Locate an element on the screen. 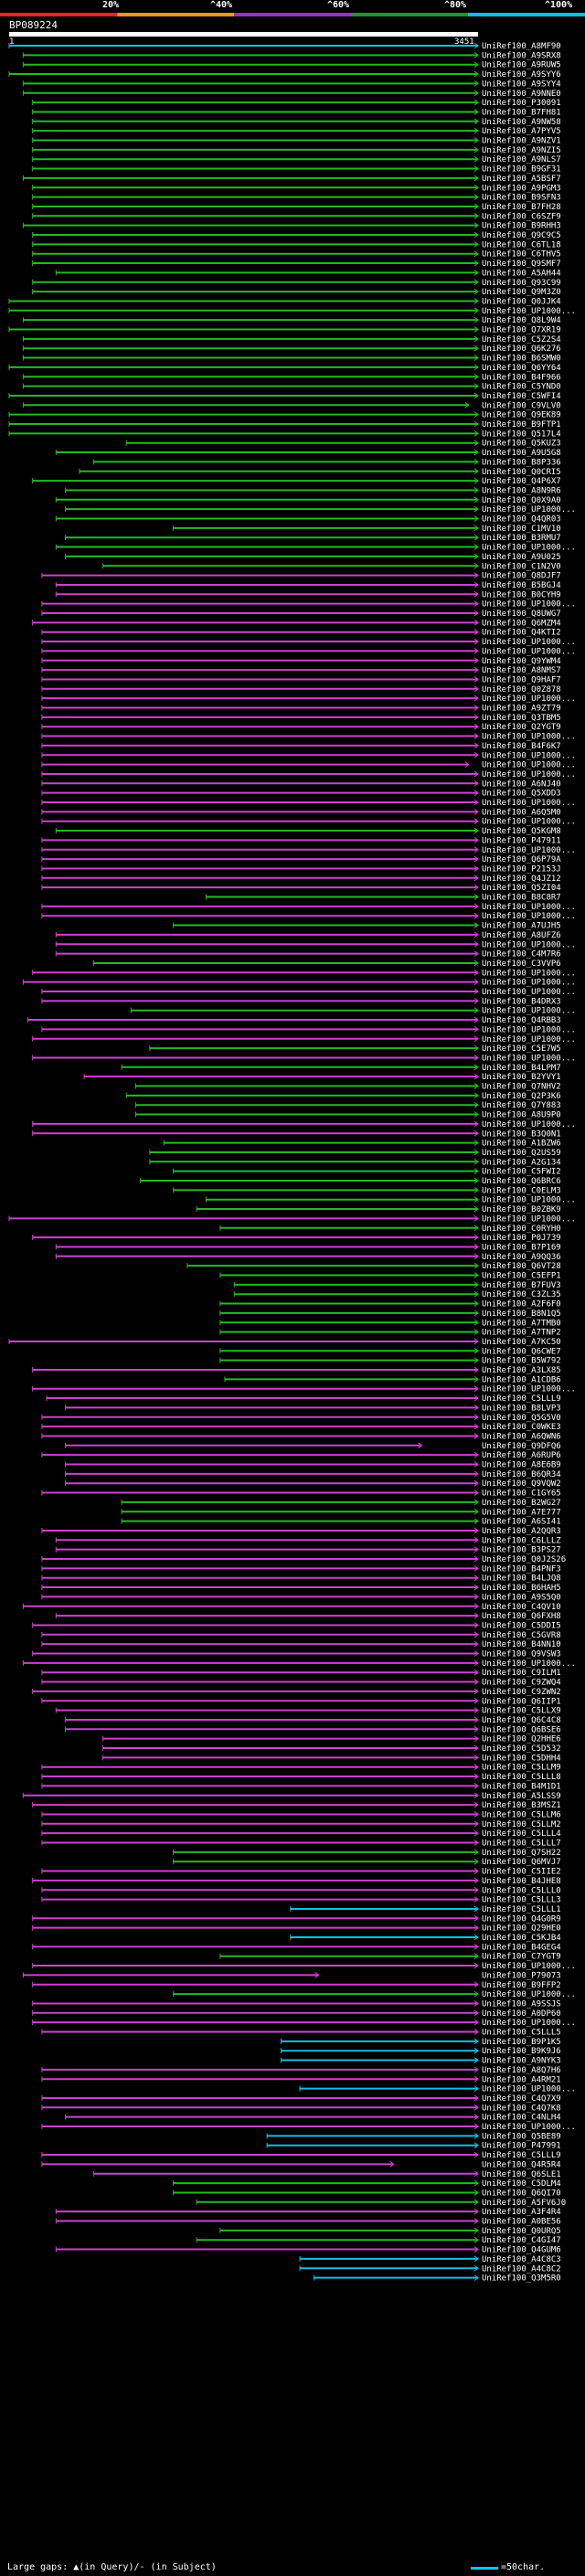 This screenshot has height=2576, width=585. hit-row: UniRef100_B8N1Q5 is located at coordinates (390, 1314).